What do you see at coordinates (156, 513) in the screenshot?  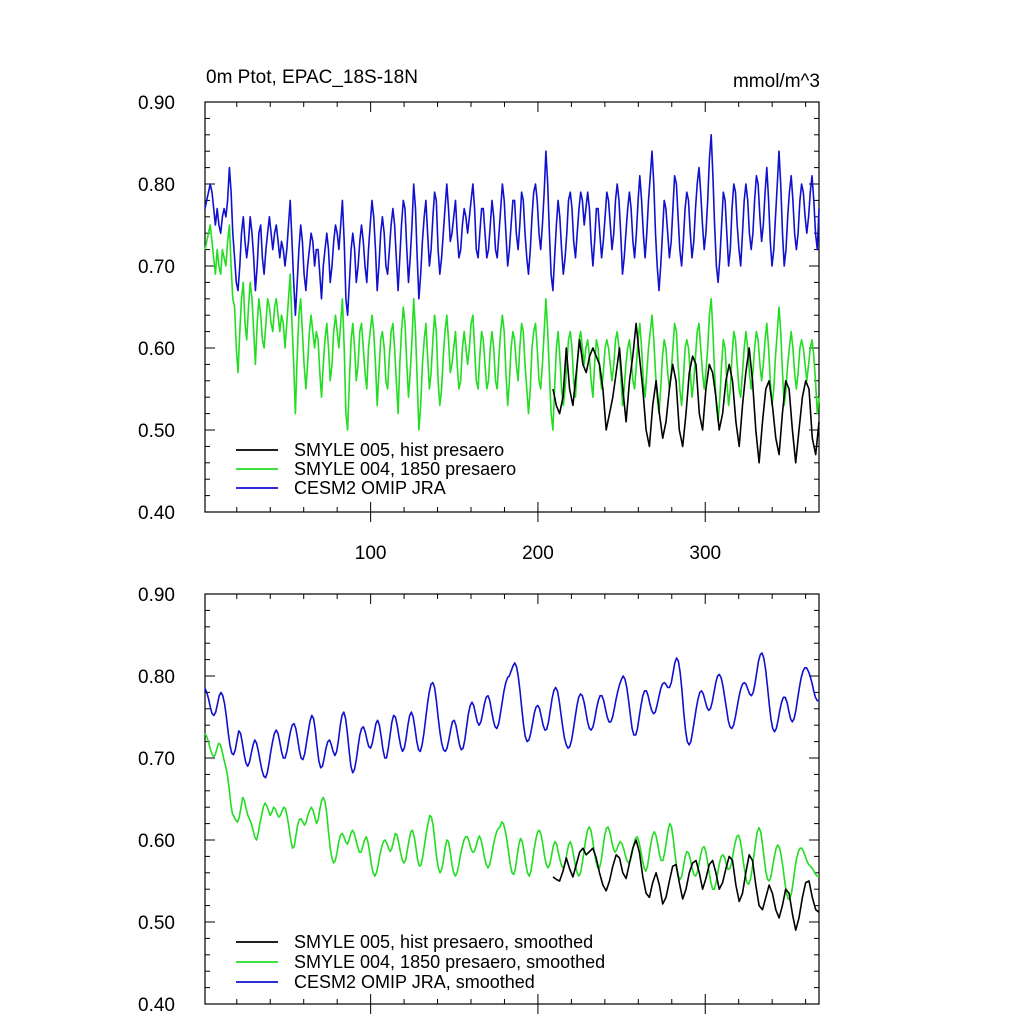 I see `top-ytick-label: 0.40` at bounding box center [156, 513].